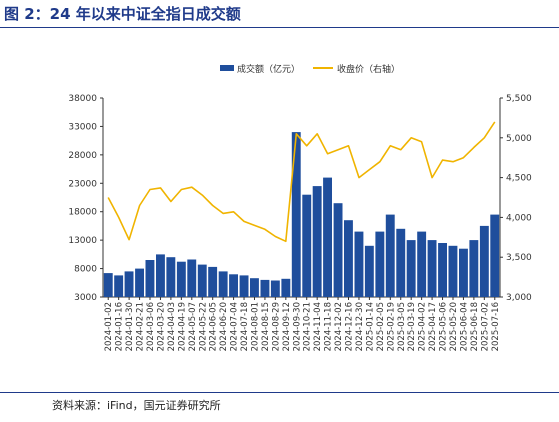  Describe the element at coordinates (235, 326) in the screenshot. I see `x-tick-label: 2024-07-04` at that location.